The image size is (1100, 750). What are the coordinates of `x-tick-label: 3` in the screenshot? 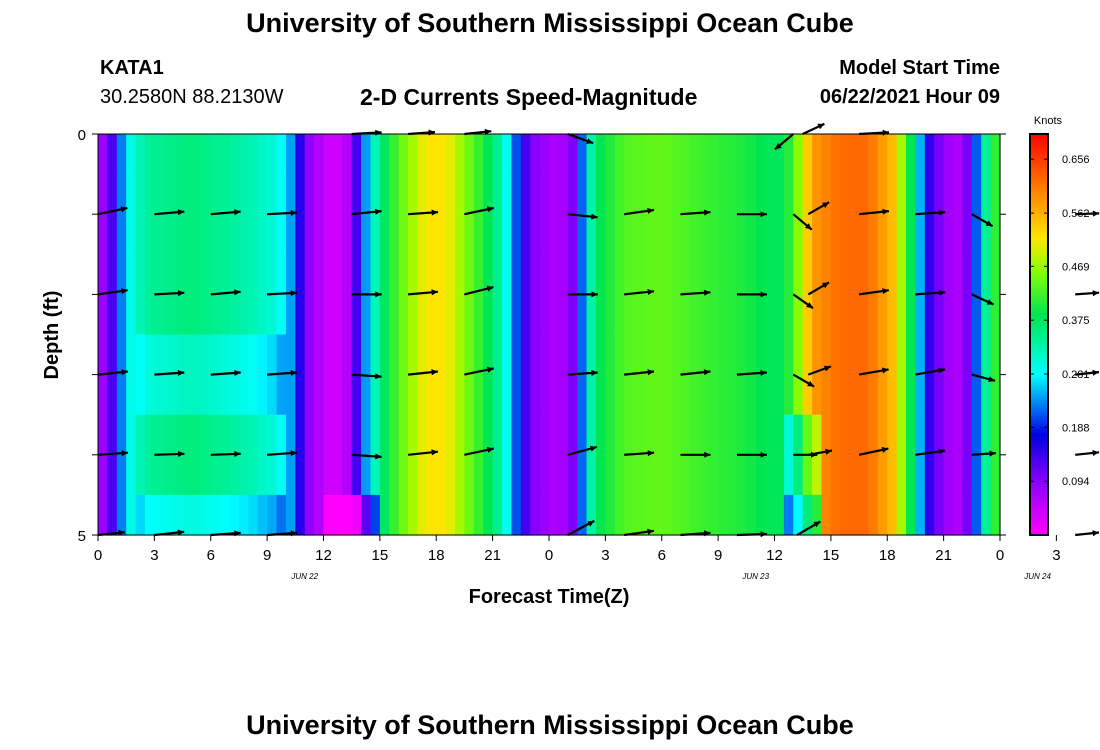 It's located at (154, 555).